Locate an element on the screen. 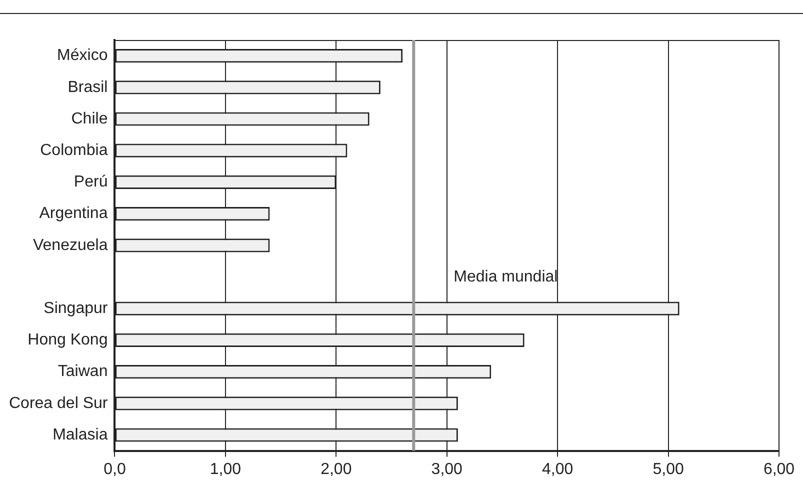 Image resolution: width=803 pixels, height=490 pixels. y-tick-label: Singapur is located at coordinates (76, 309).